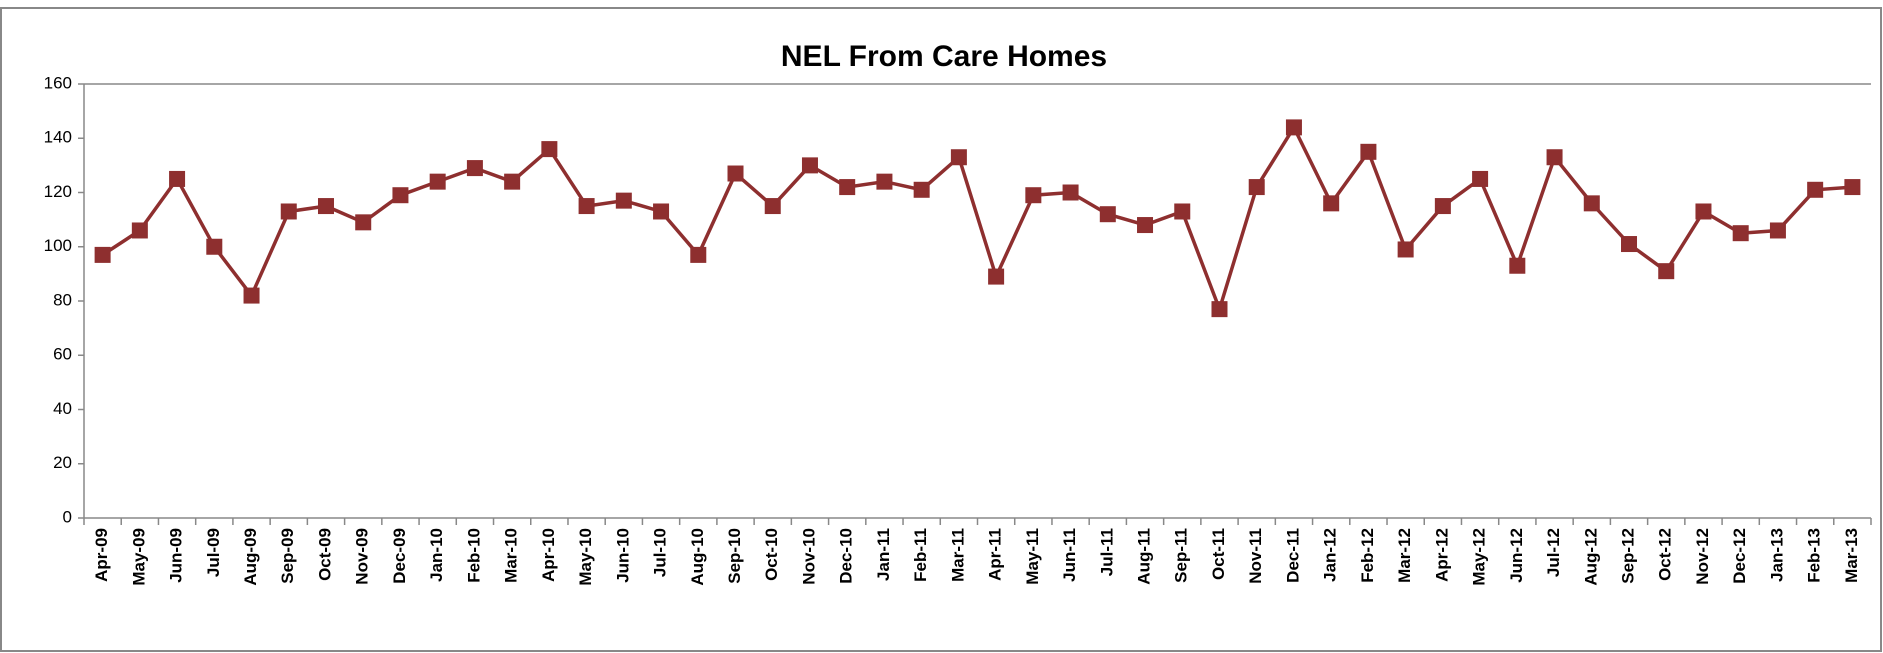 This screenshot has width=1883, height=653. What do you see at coordinates (1144, 556) in the screenshot?
I see `x-tick-label: Aug-11` at bounding box center [1144, 556].